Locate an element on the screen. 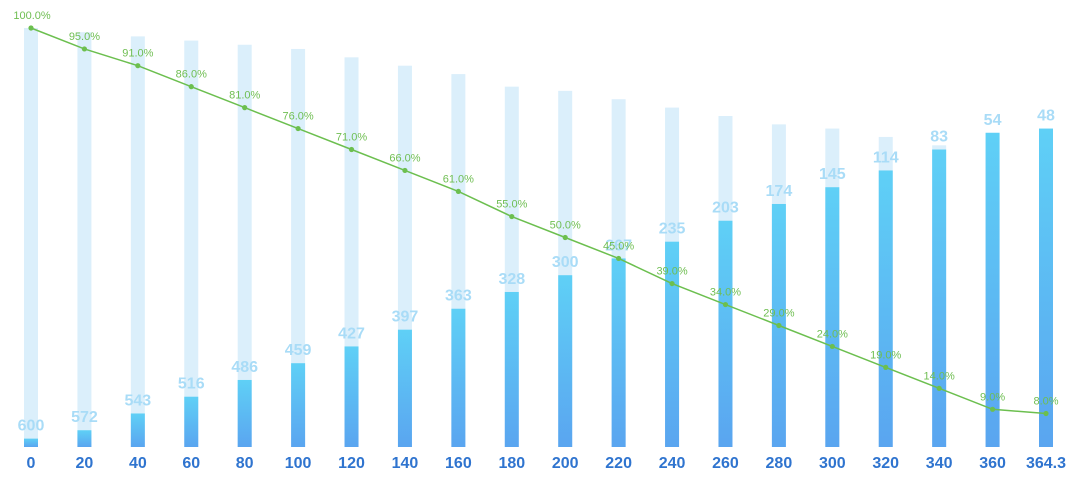 This screenshot has width=1080, height=483. value-label: 516 is located at coordinates (191, 384).